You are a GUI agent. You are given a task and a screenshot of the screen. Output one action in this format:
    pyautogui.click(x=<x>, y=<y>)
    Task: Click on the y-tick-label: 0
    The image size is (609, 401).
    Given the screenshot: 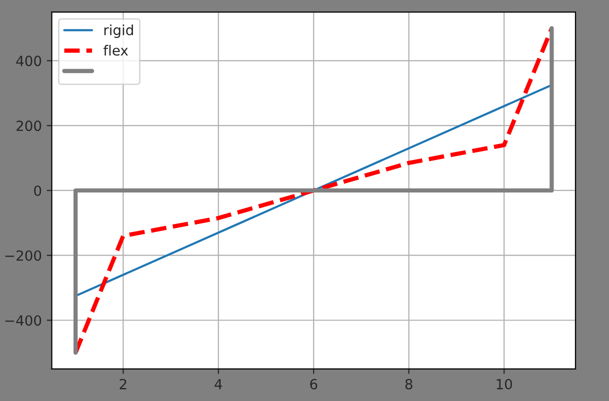 What is the action you would take?
    pyautogui.click(x=38, y=190)
    